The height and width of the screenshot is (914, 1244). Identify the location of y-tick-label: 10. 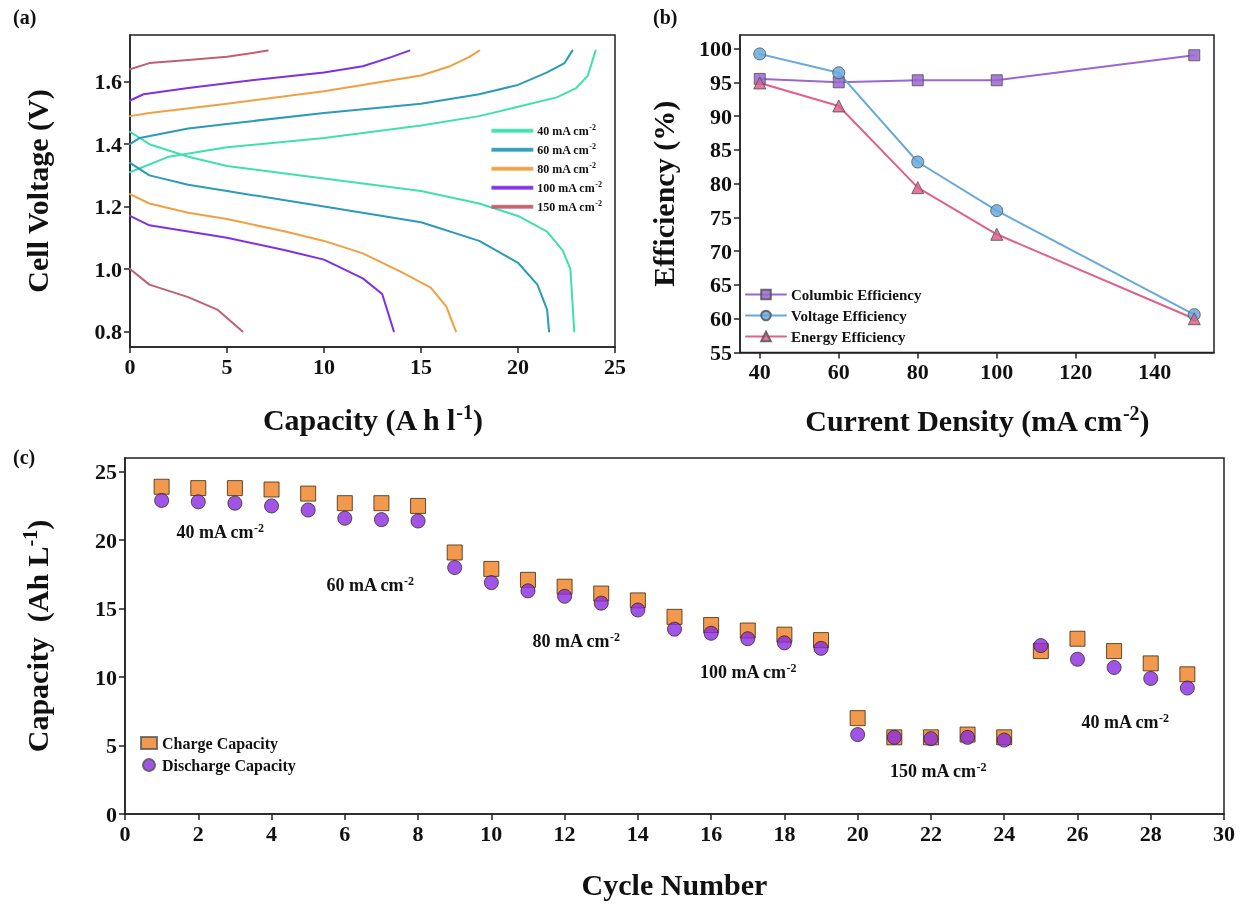
(106, 677).